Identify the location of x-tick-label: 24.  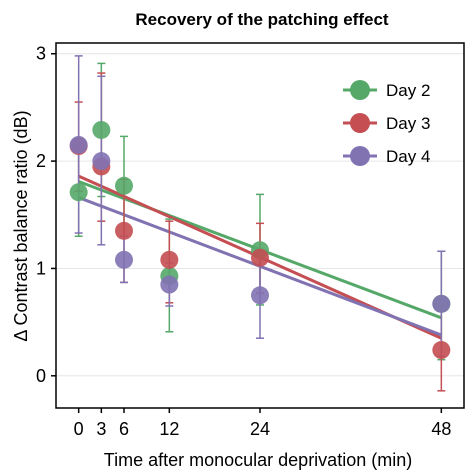
(260, 429).